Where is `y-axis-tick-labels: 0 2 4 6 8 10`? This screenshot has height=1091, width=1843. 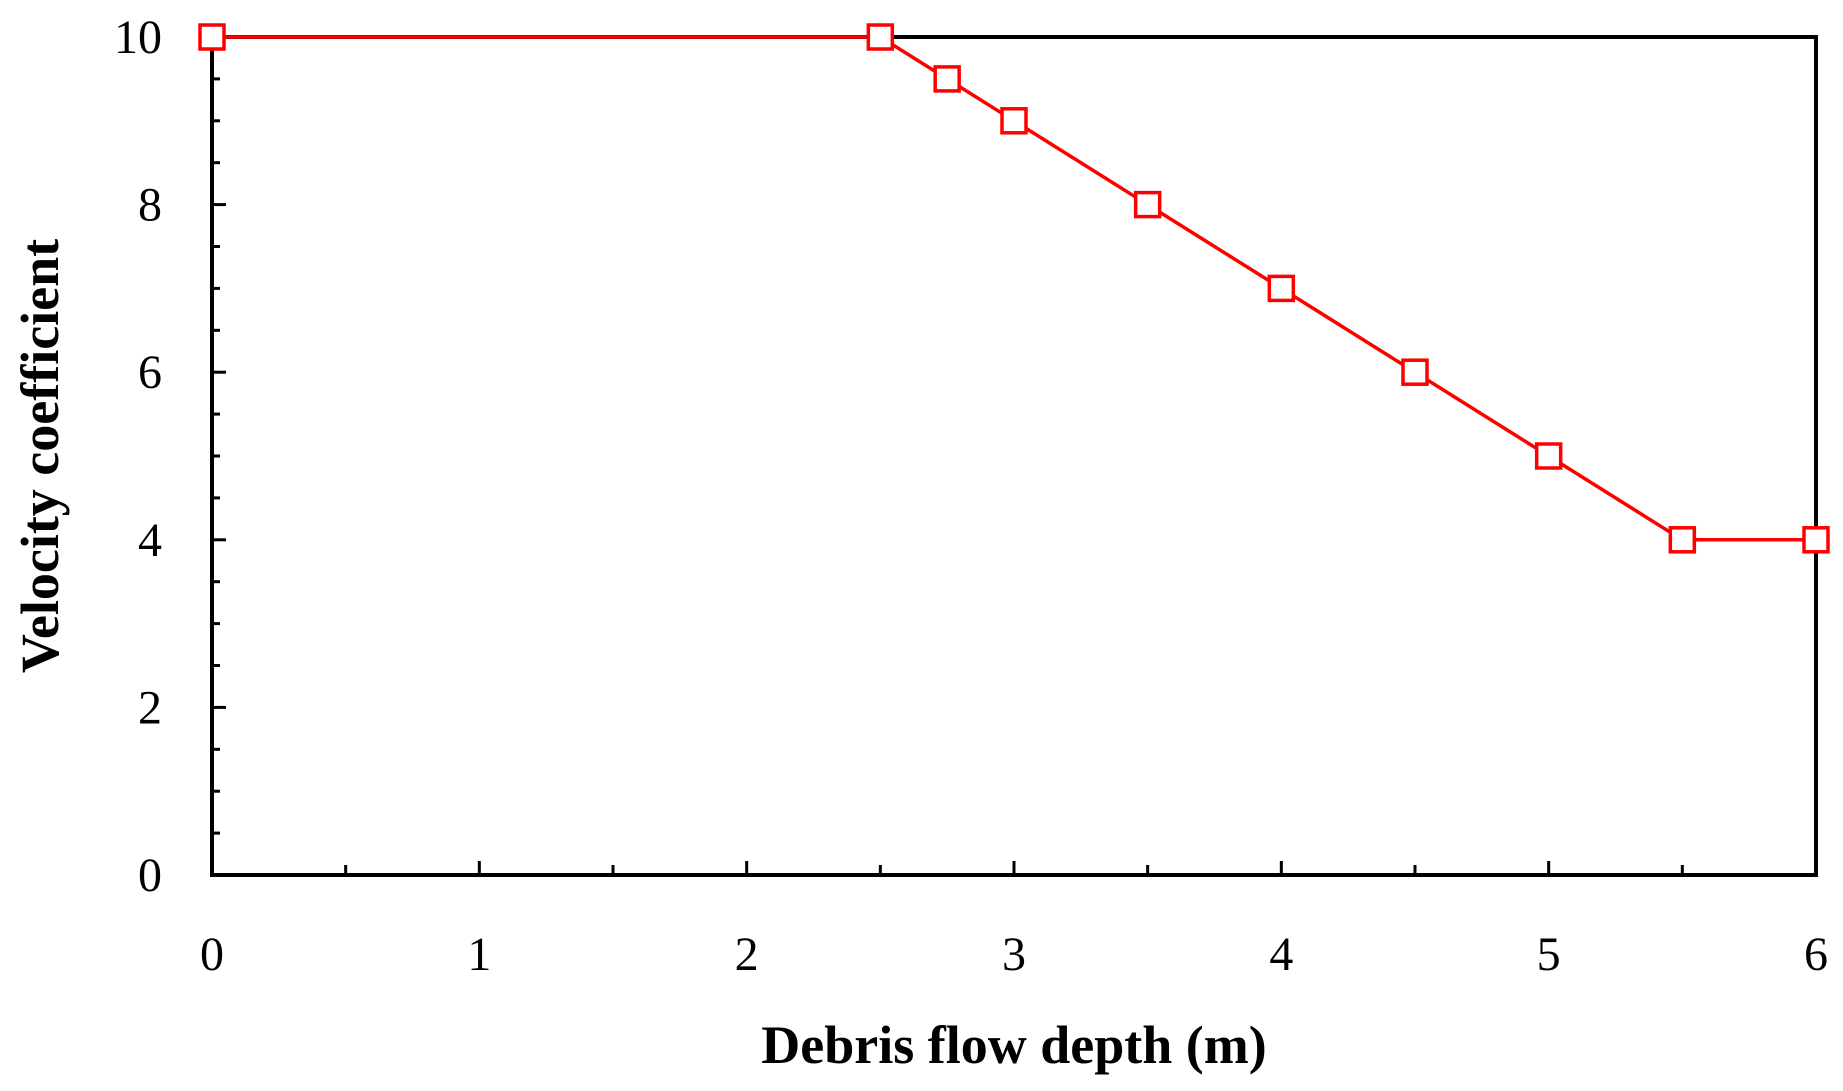
y-axis-tick-labels: 0 2 4 6 8 10 is located at coordinates (138, 456).